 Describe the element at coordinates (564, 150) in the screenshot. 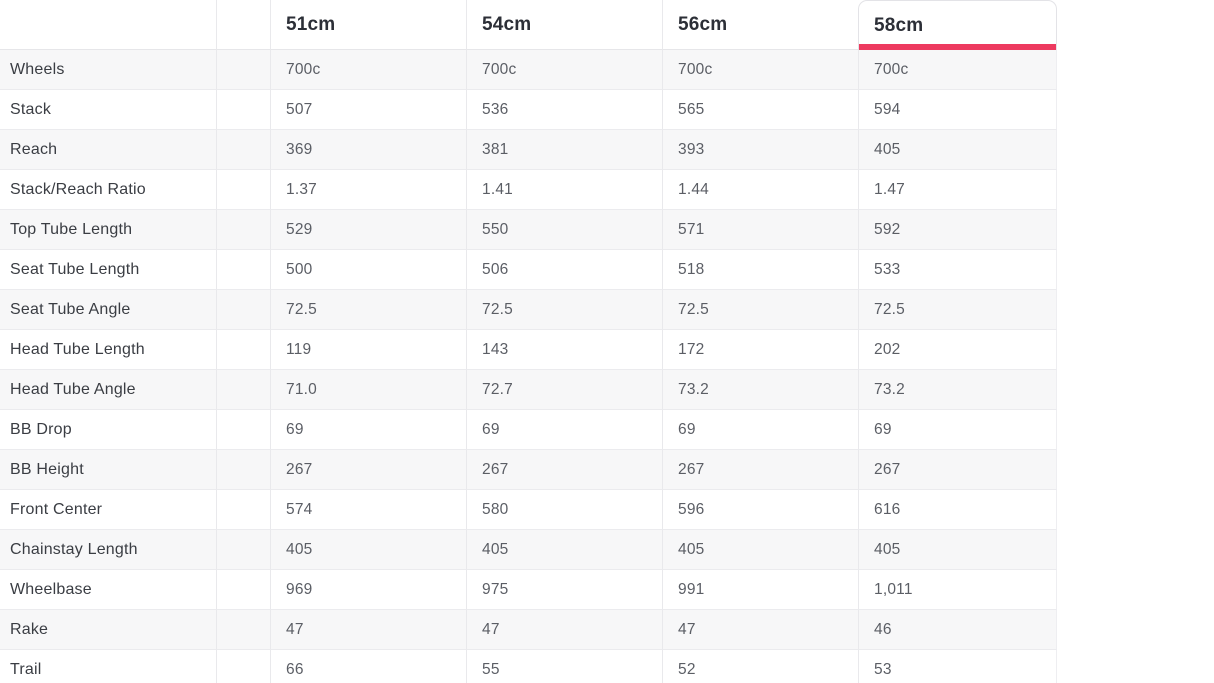

I see `table-cell: 381` at that location.